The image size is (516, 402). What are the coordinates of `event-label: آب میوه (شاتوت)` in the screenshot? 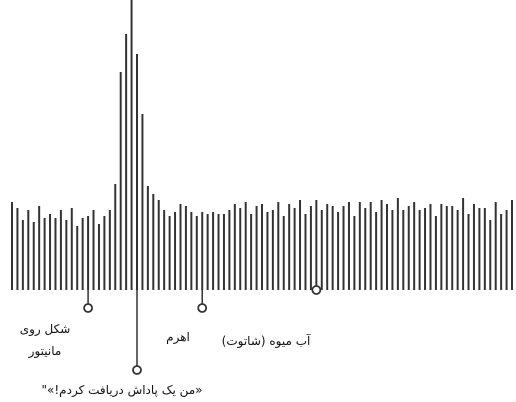 It's located at (266, 341).